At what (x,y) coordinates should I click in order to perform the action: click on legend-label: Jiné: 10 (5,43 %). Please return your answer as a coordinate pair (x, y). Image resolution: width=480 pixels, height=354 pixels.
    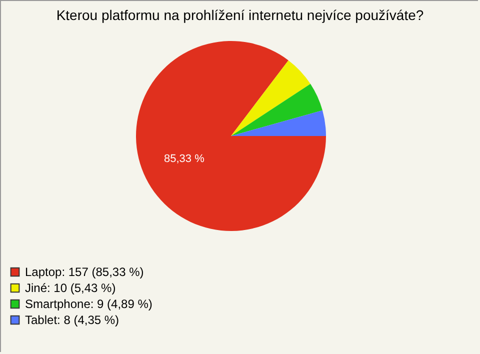
    Looking at the image, I should click on (70, 288).